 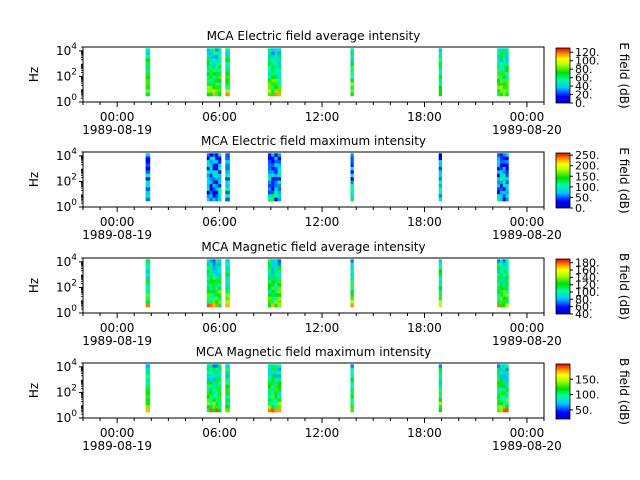 I want to click on y-tick-label: 102, so click(x=66, y=391).